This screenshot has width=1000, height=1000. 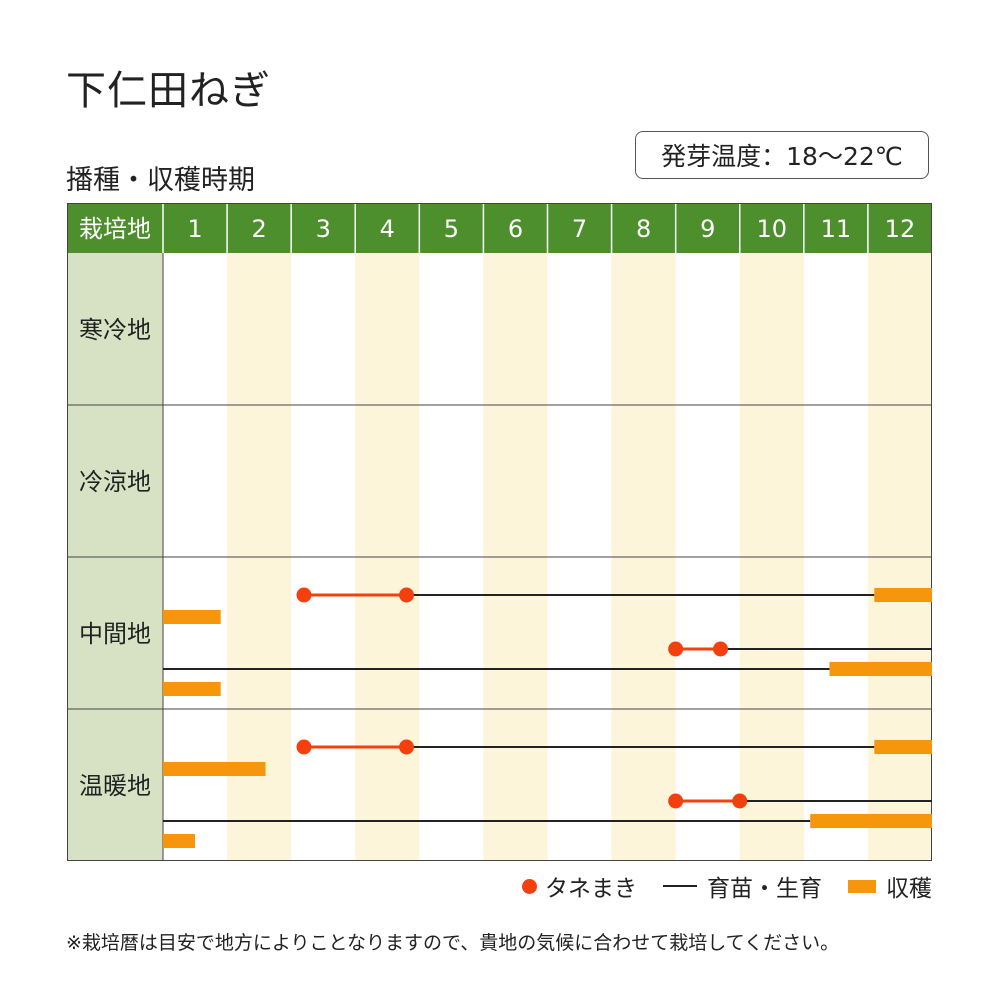 What do you see at coordinates (836, 229) in the screenshot?
I see `month-label-11: 11` at bounding box center [836, 229].